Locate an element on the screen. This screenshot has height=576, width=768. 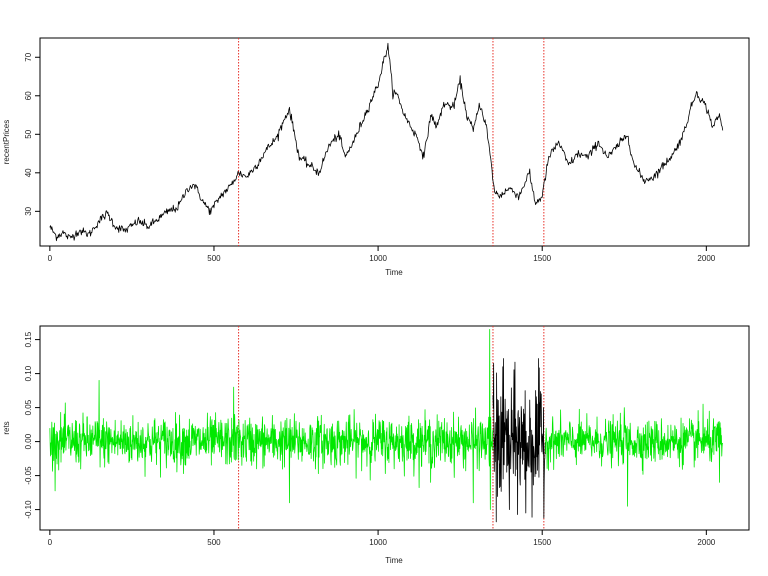
price-vlines is located at coordinates (391, 142).